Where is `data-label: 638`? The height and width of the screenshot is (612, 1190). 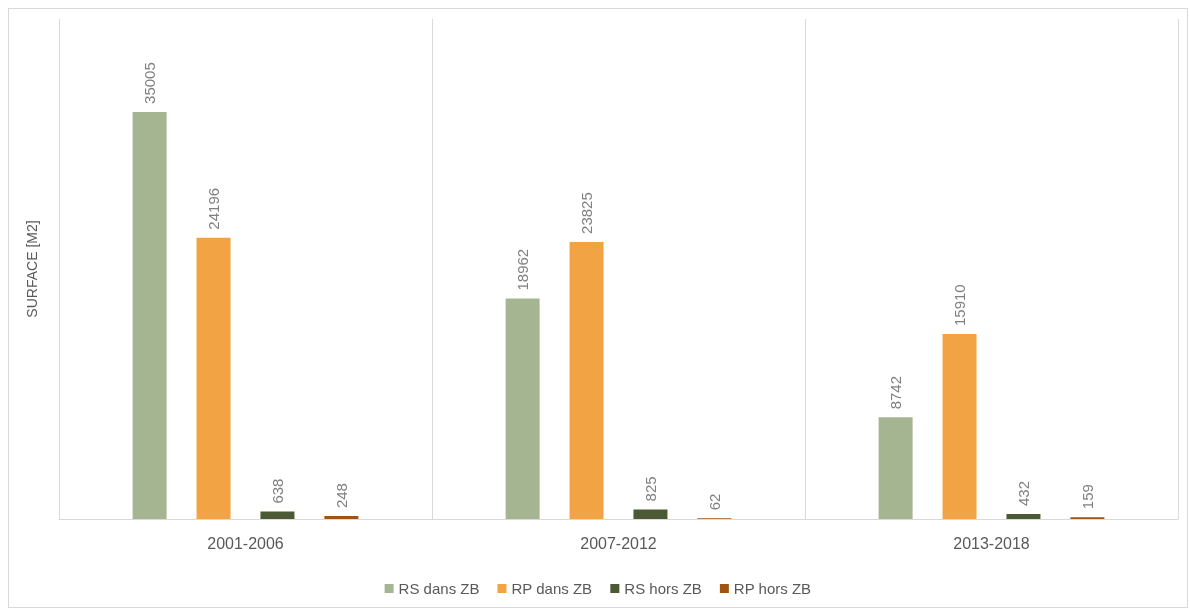
data-label: 638 is located at coordinates (277, 491).